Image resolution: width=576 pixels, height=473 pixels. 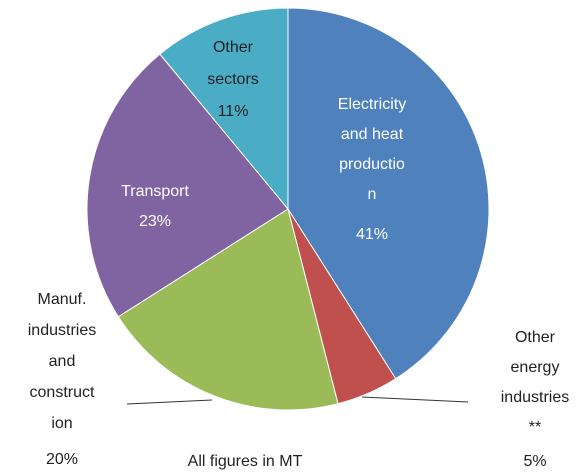 I want to click on slice-label: and heat, so click(x=372, y=134).